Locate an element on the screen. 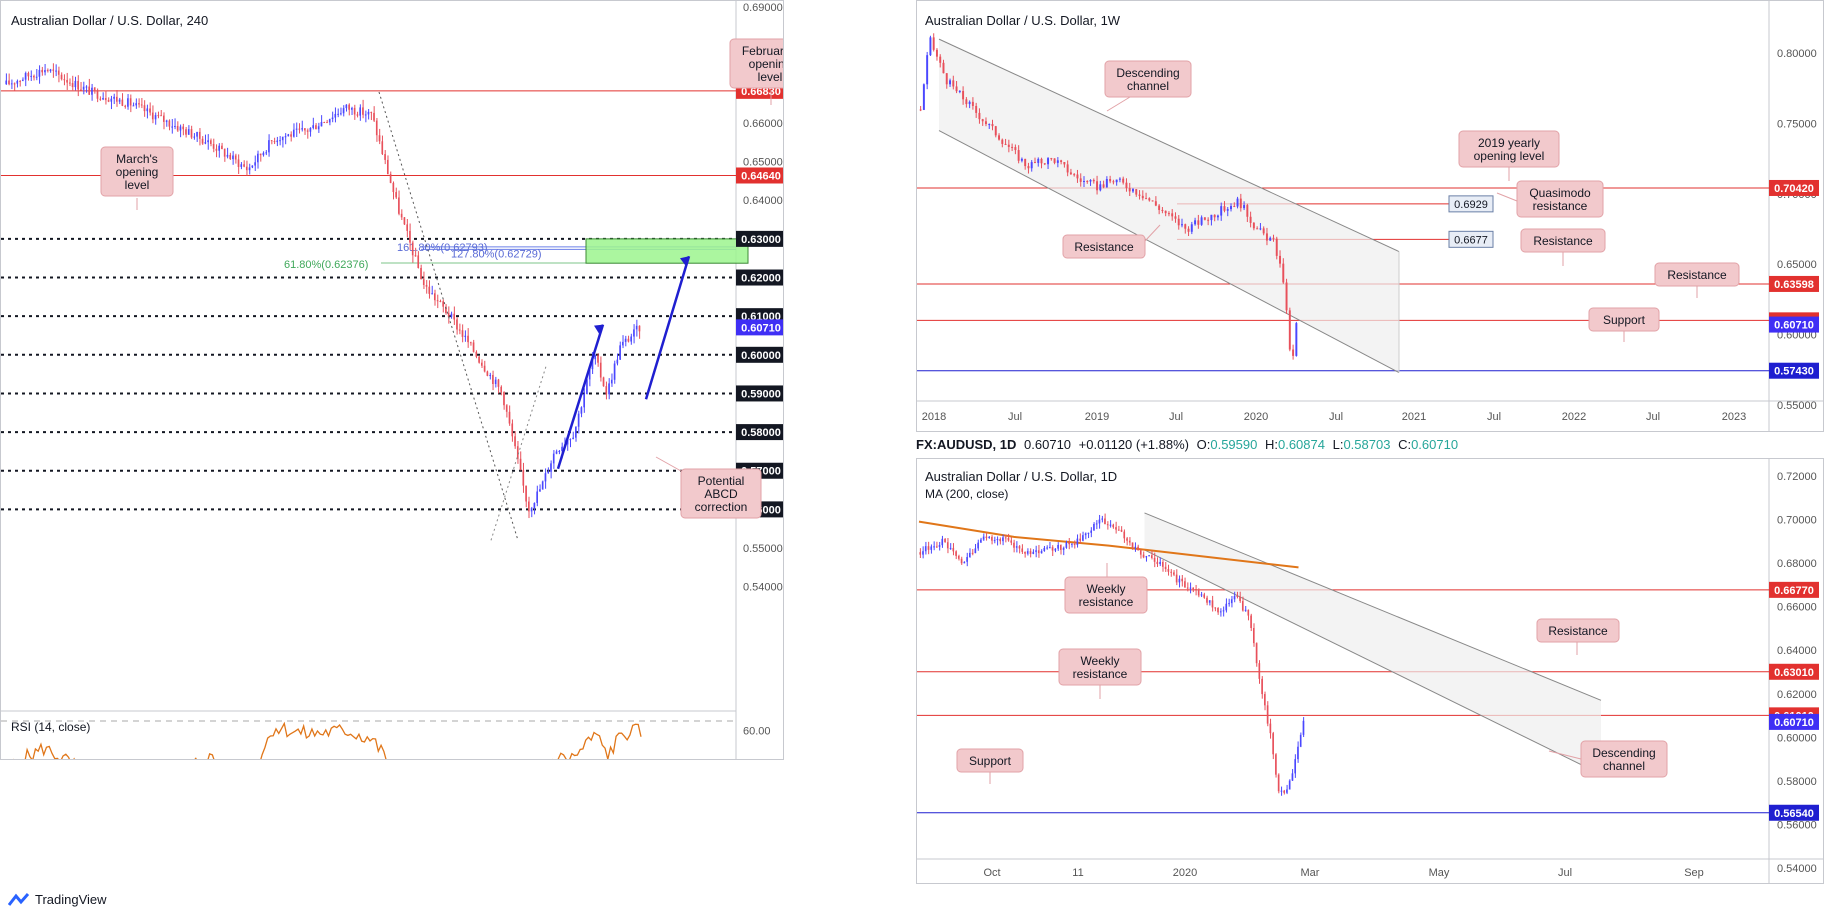 Image resolution: width=1824 pixels, height=915 pixels. d-x-tick: May is located at coordinates (1439, 873).